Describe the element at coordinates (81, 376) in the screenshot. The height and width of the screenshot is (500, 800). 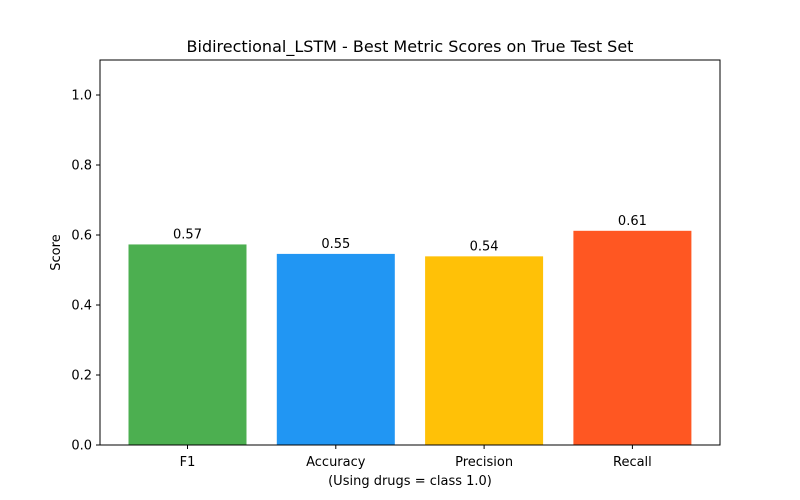
I see `y-tick-label: 0.2` at that location.